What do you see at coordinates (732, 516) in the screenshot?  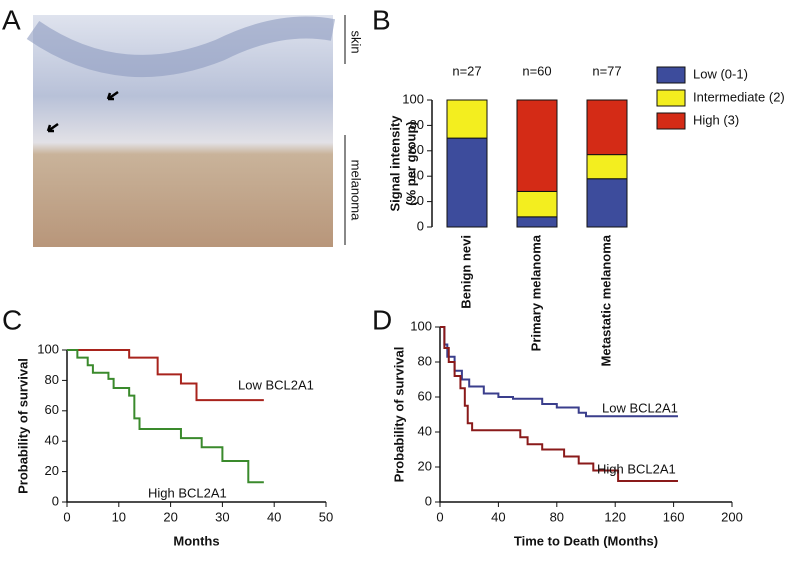 I see `x-tick-label: 200` at bounding box center [732, 516].